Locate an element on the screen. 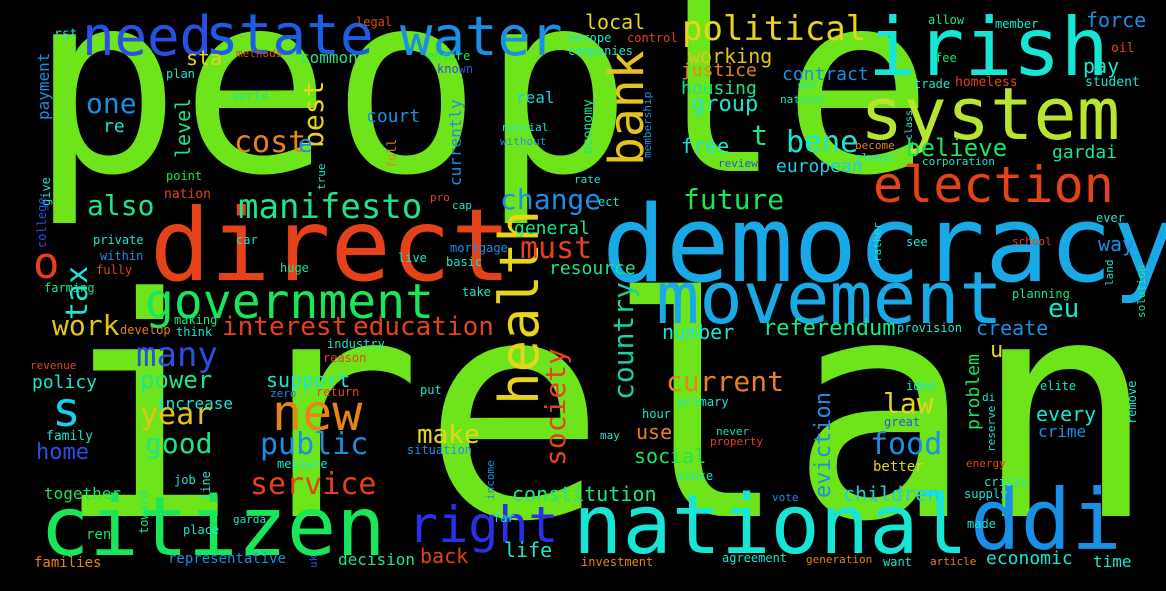 This screenshot has width=1166, height=591. word: families is located at coordinates (68, 563).